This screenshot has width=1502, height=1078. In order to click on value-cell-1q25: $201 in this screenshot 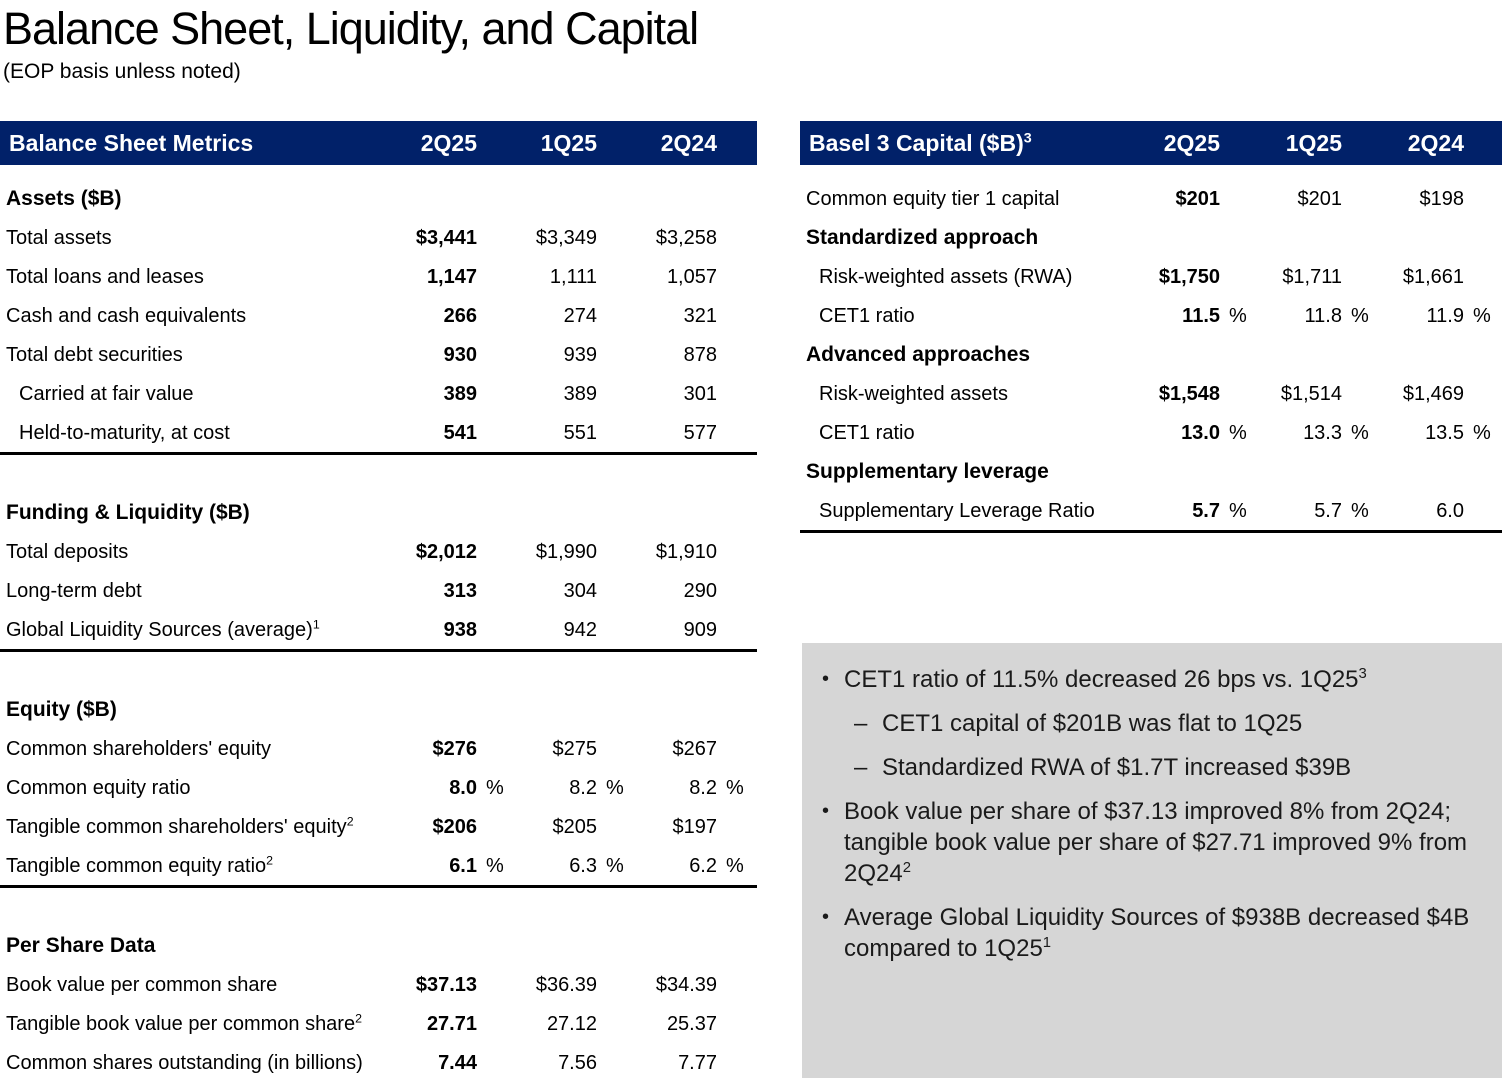, I will do `click(1320, 198)`.